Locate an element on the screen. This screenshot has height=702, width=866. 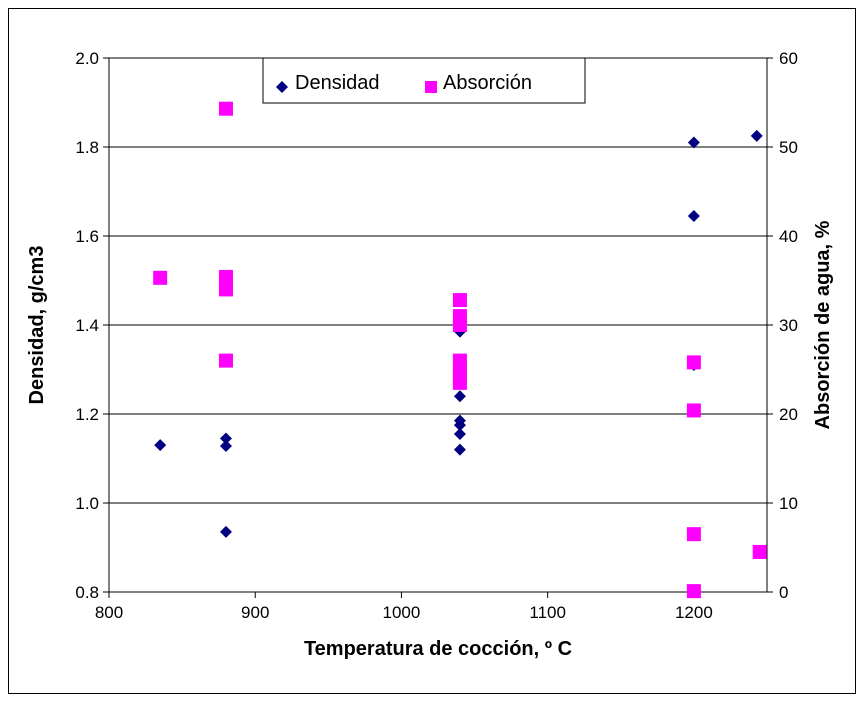
y2-tick-label: 10 is located at coordinates (788, 503).